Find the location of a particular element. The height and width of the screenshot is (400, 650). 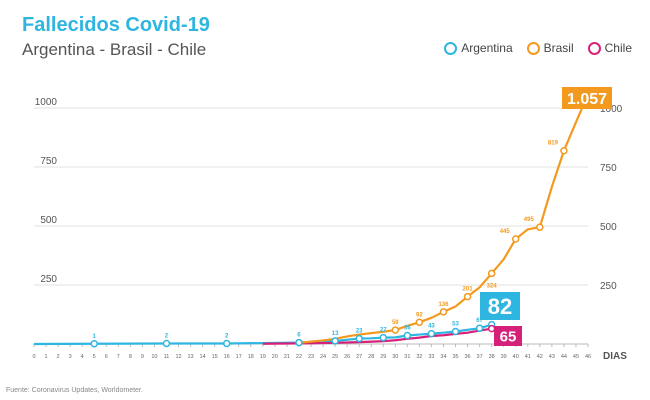

x-tick-label: 43 is located at coordinates (552, 357).